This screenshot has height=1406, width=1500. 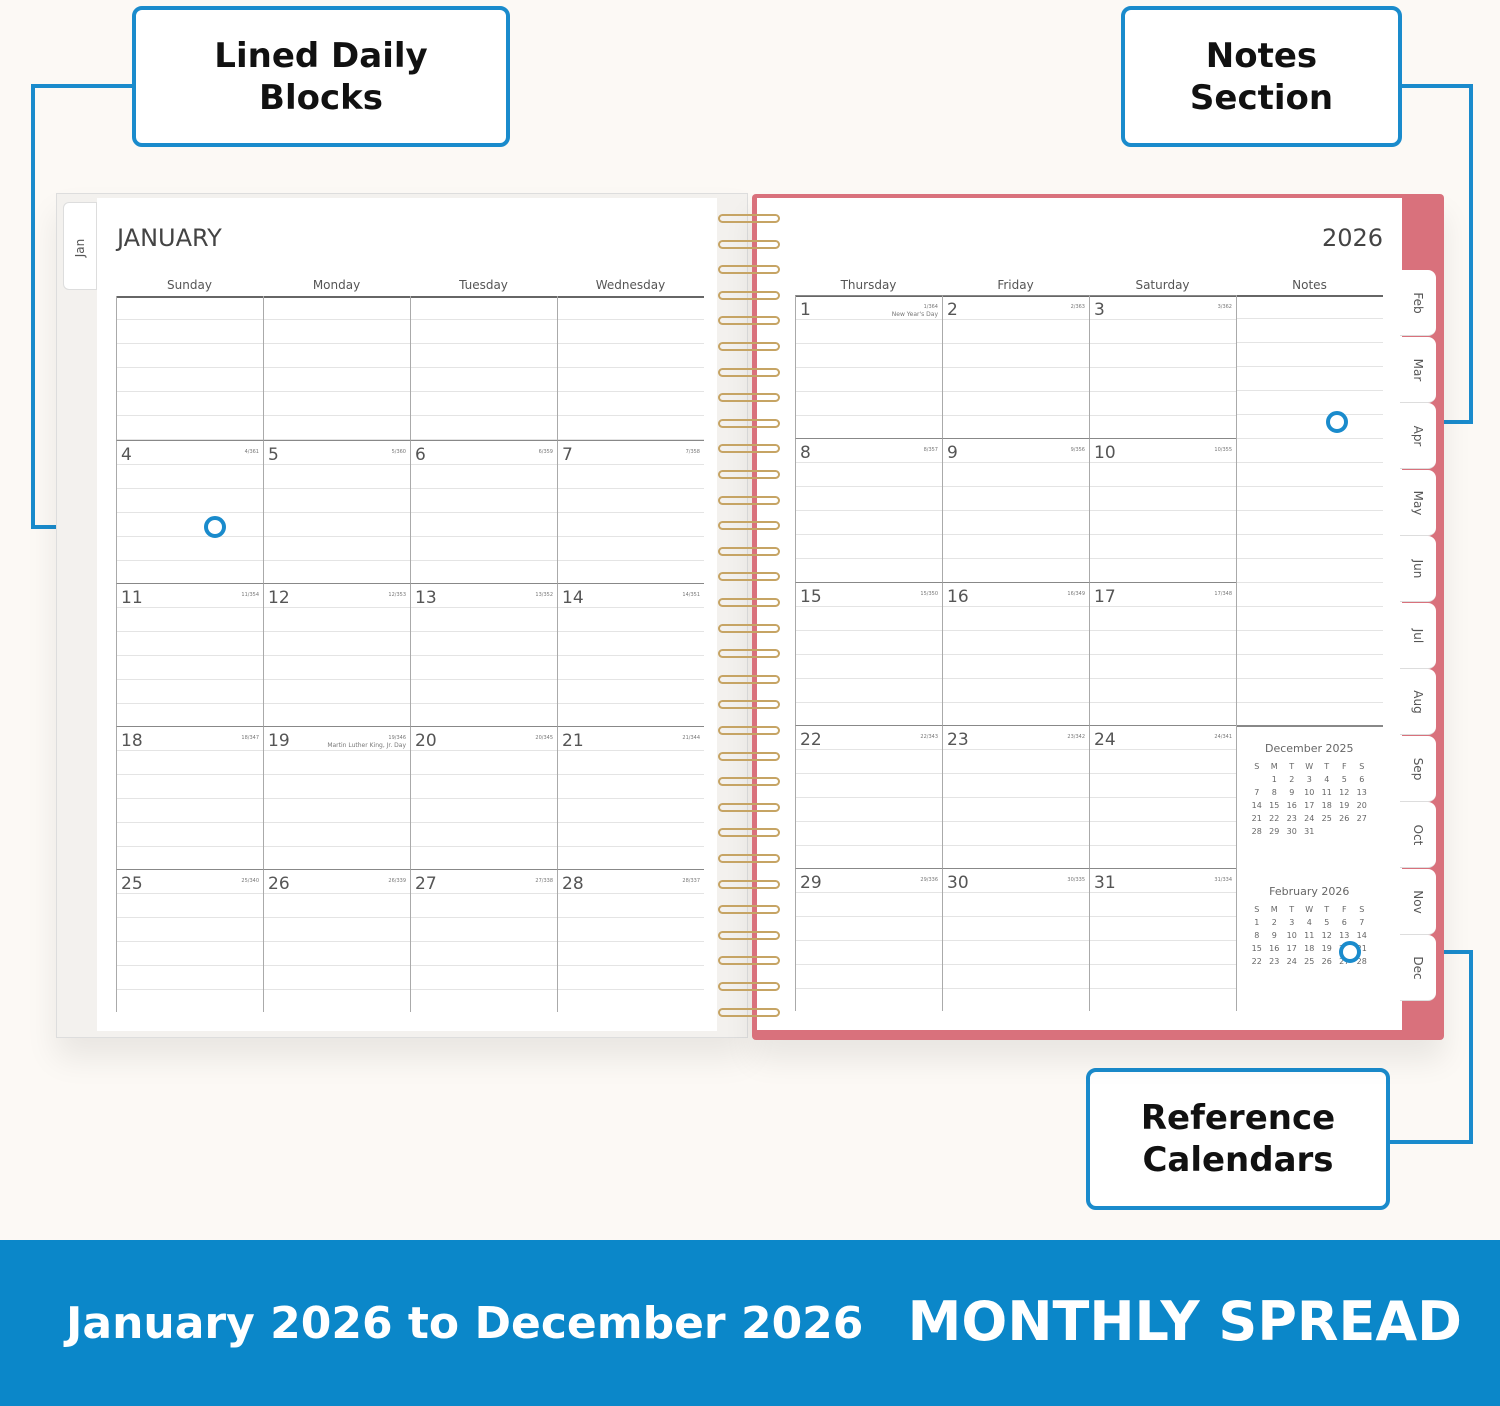 What do you see at coordinates (420, 455) in the screenshot?
I see `day-number: 6` at bounding box center [420, 455].